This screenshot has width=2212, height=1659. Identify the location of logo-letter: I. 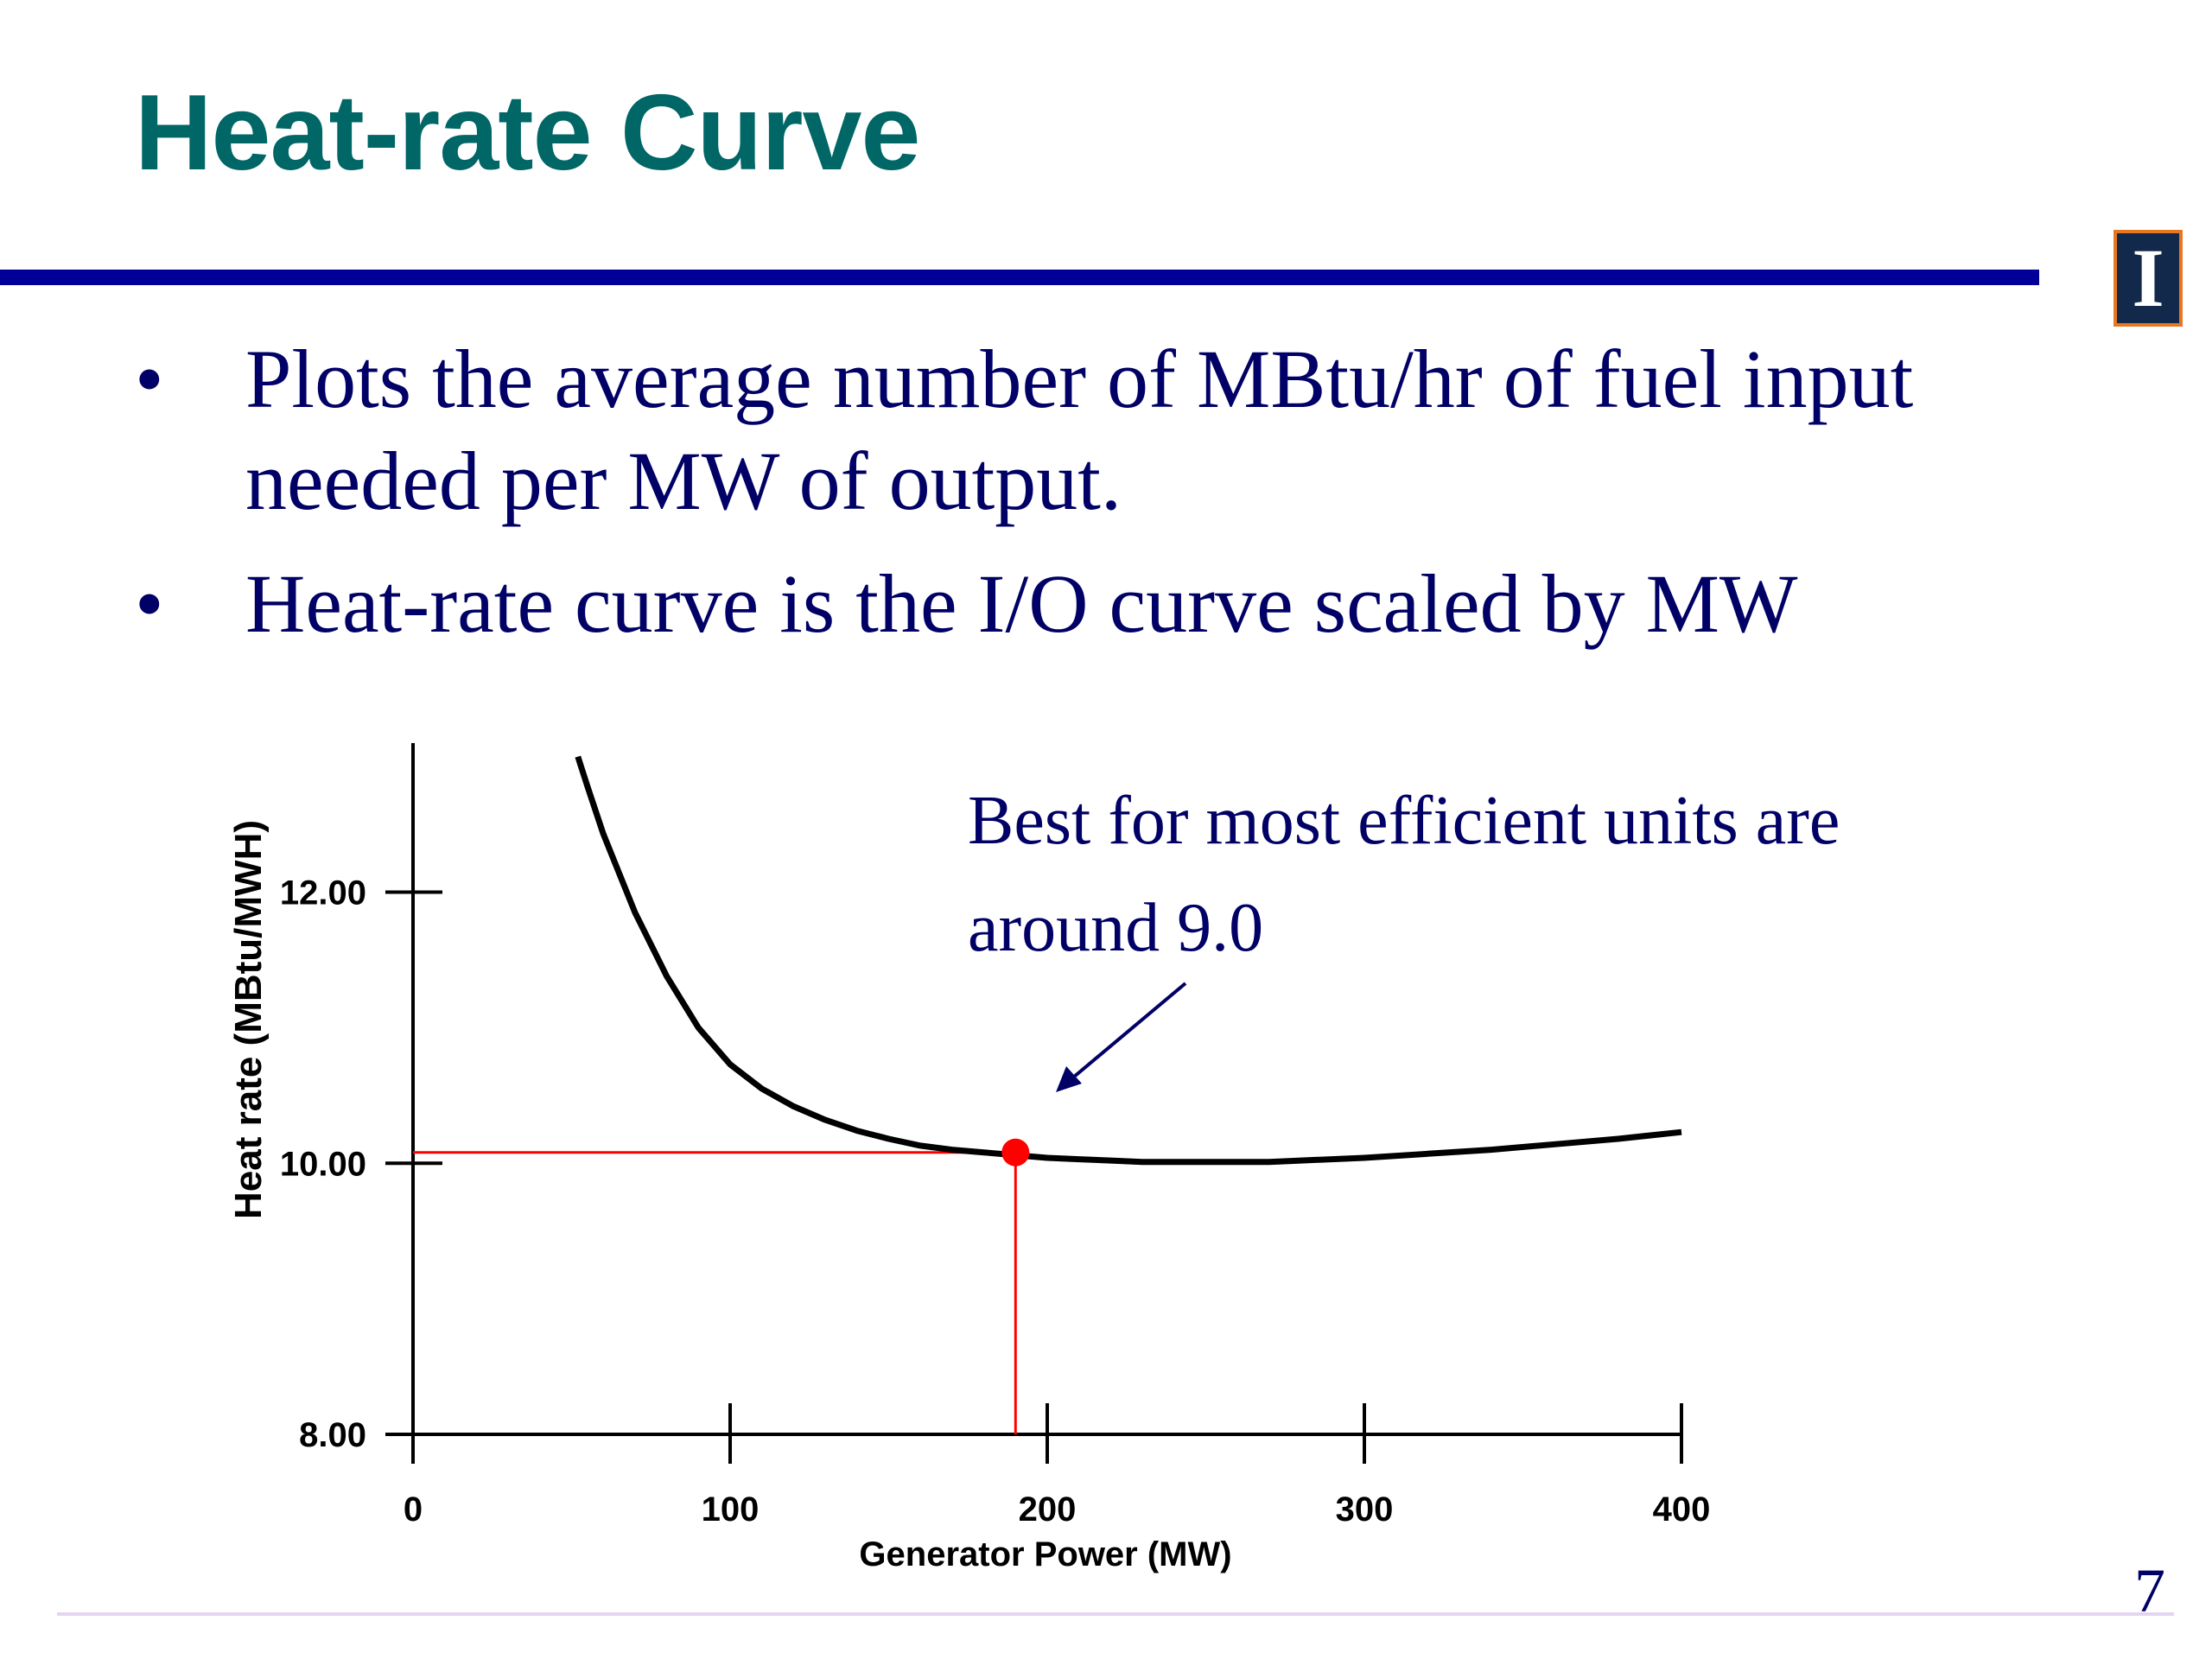
(2148, 278).